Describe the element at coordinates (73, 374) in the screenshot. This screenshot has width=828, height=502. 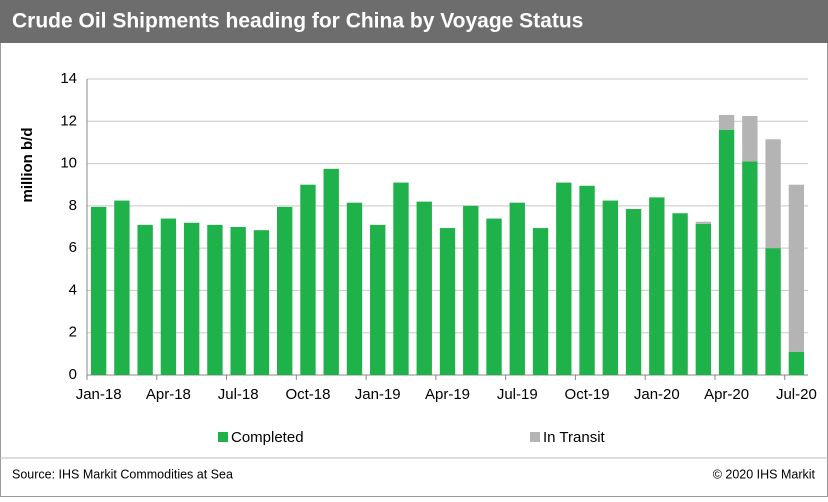
I see `y-tick-label: 0` at that location.